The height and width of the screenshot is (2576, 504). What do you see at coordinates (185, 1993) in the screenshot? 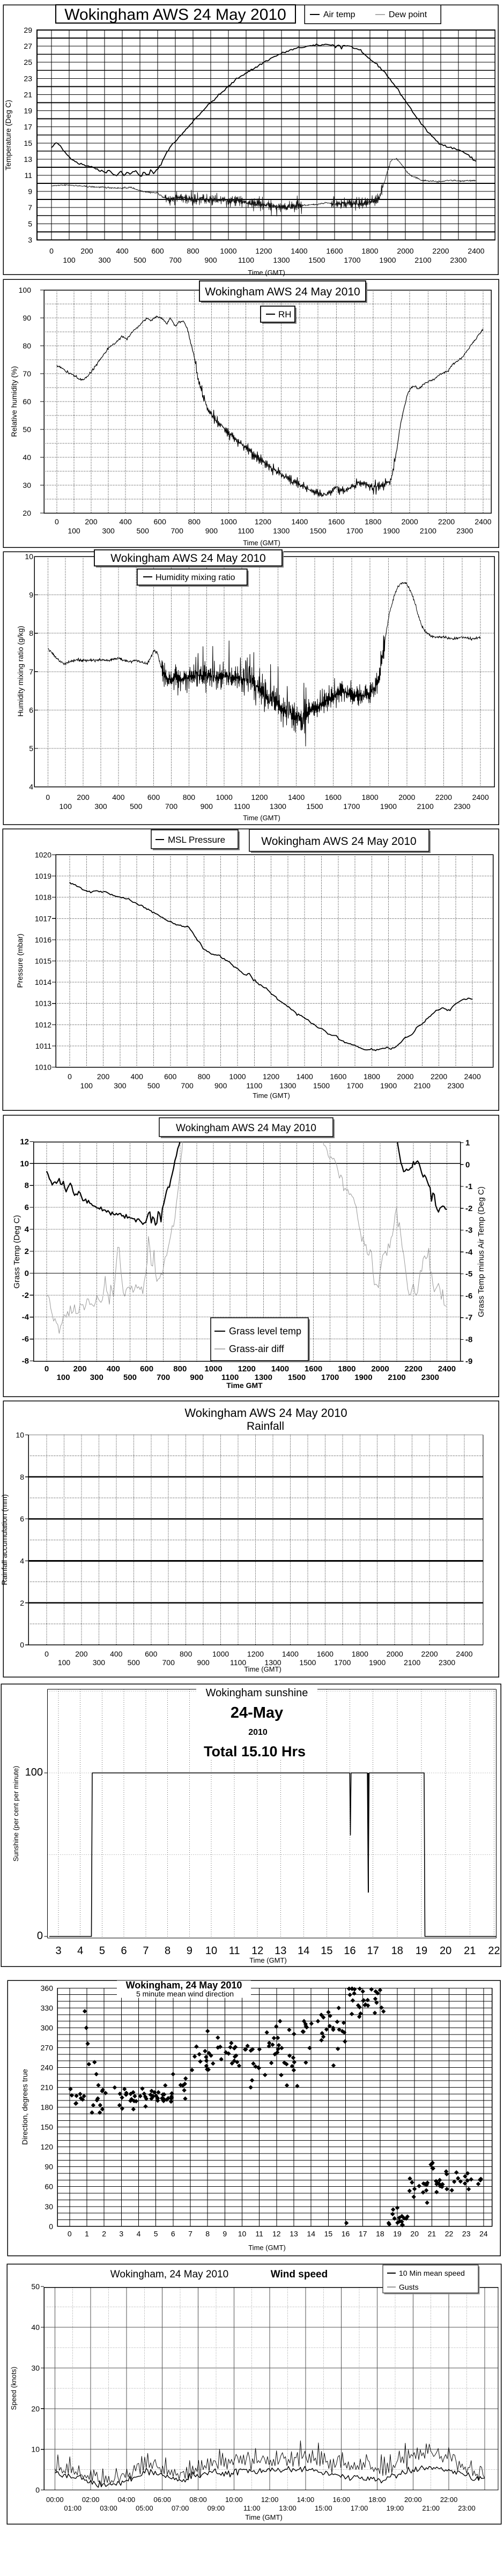
I see `svg-text: 5 minute mean wind direction` at bounding box center [185, 1993].